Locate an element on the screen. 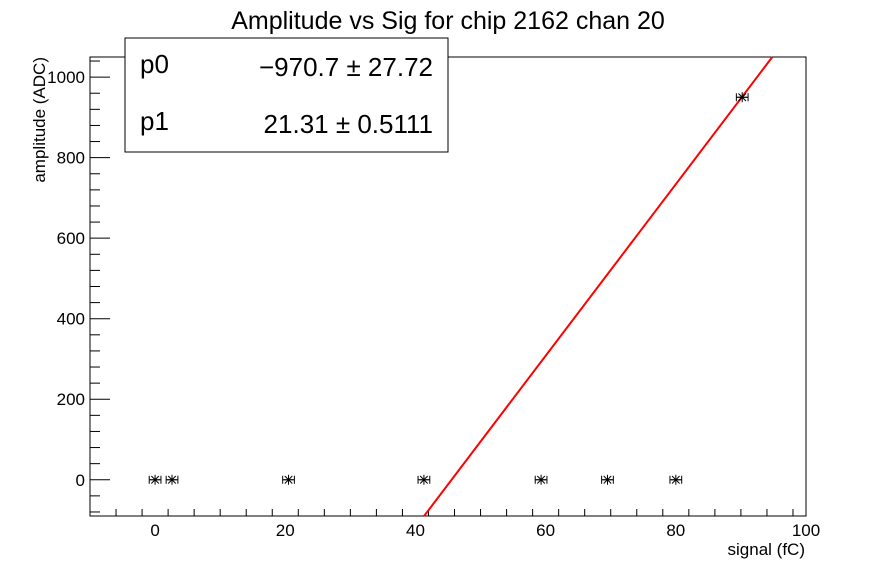 This screenshot has height=572, width=896. x-tick-label: 60 is located at coordinates (545, 530).